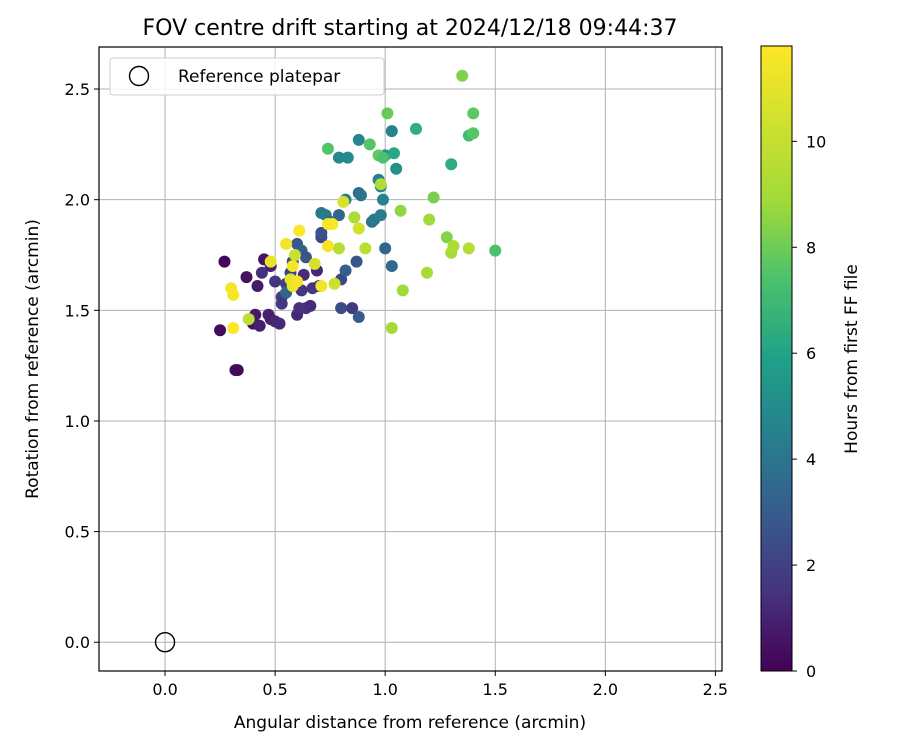 The height and width of the screenshot is (750, 900). I want to click on colorbar-tick-label: 4, so click(811, 459).